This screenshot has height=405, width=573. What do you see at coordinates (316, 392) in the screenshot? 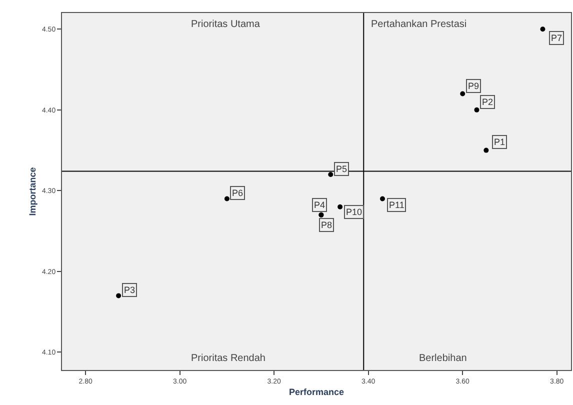
I see `x-axis-title: Performance` at bounding box center [316, 392].